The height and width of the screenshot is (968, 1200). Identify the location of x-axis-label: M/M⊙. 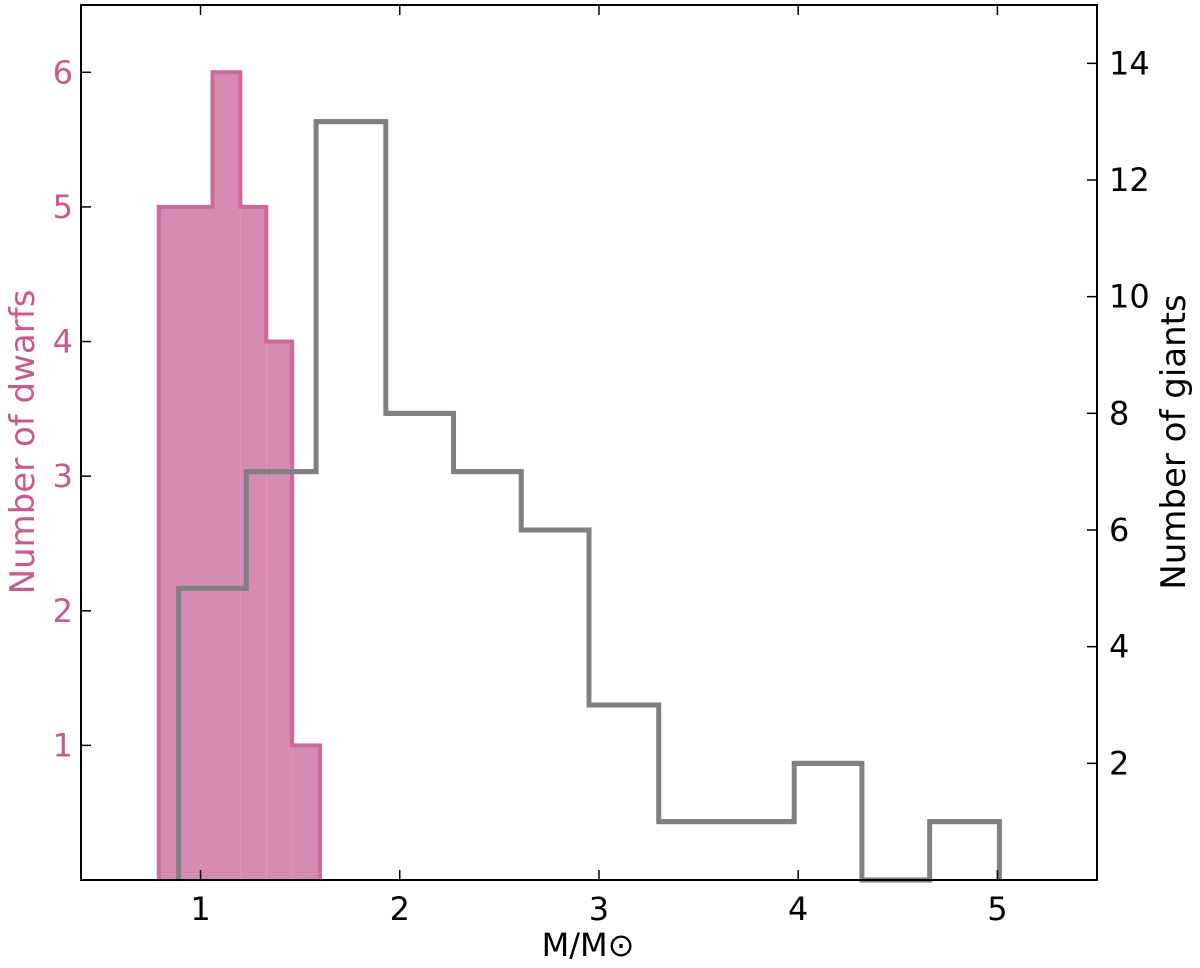
(588, 945).